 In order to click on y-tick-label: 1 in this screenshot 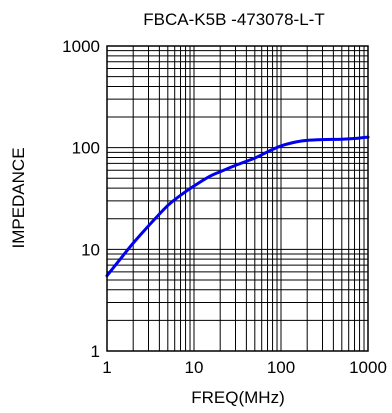, I will do `click(95, 351)`.